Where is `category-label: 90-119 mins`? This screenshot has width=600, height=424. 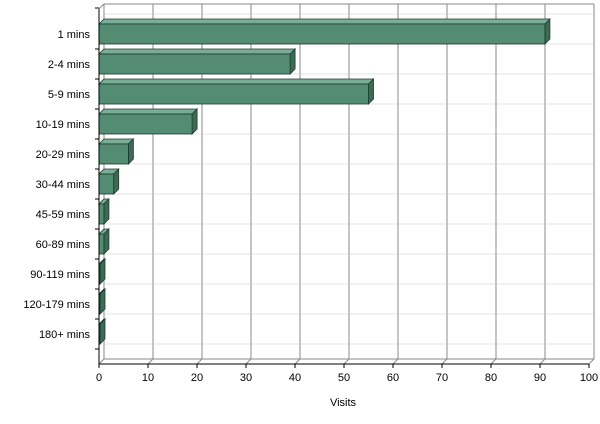 category-label: 90-119 mins is located at coordinates (60, 275).